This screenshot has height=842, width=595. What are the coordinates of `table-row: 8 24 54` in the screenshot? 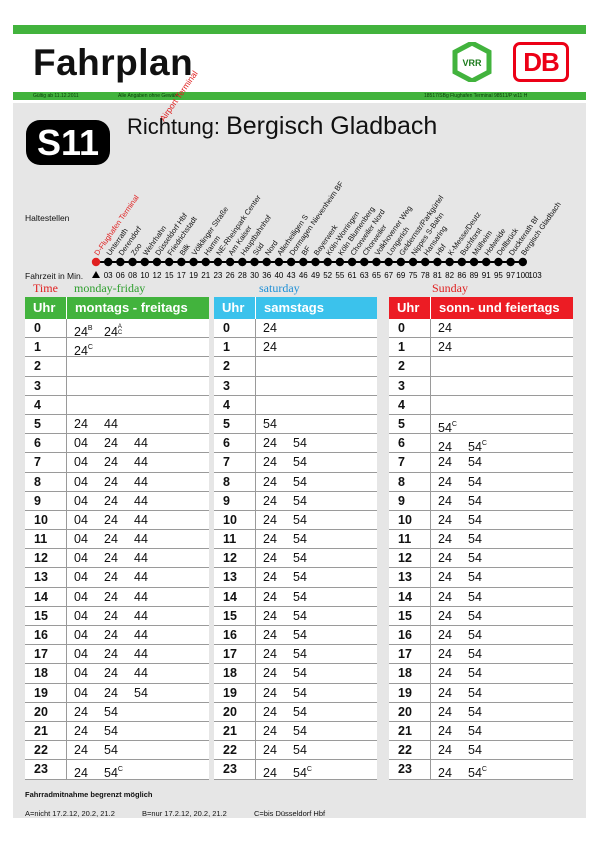 It's located at (295, 482).